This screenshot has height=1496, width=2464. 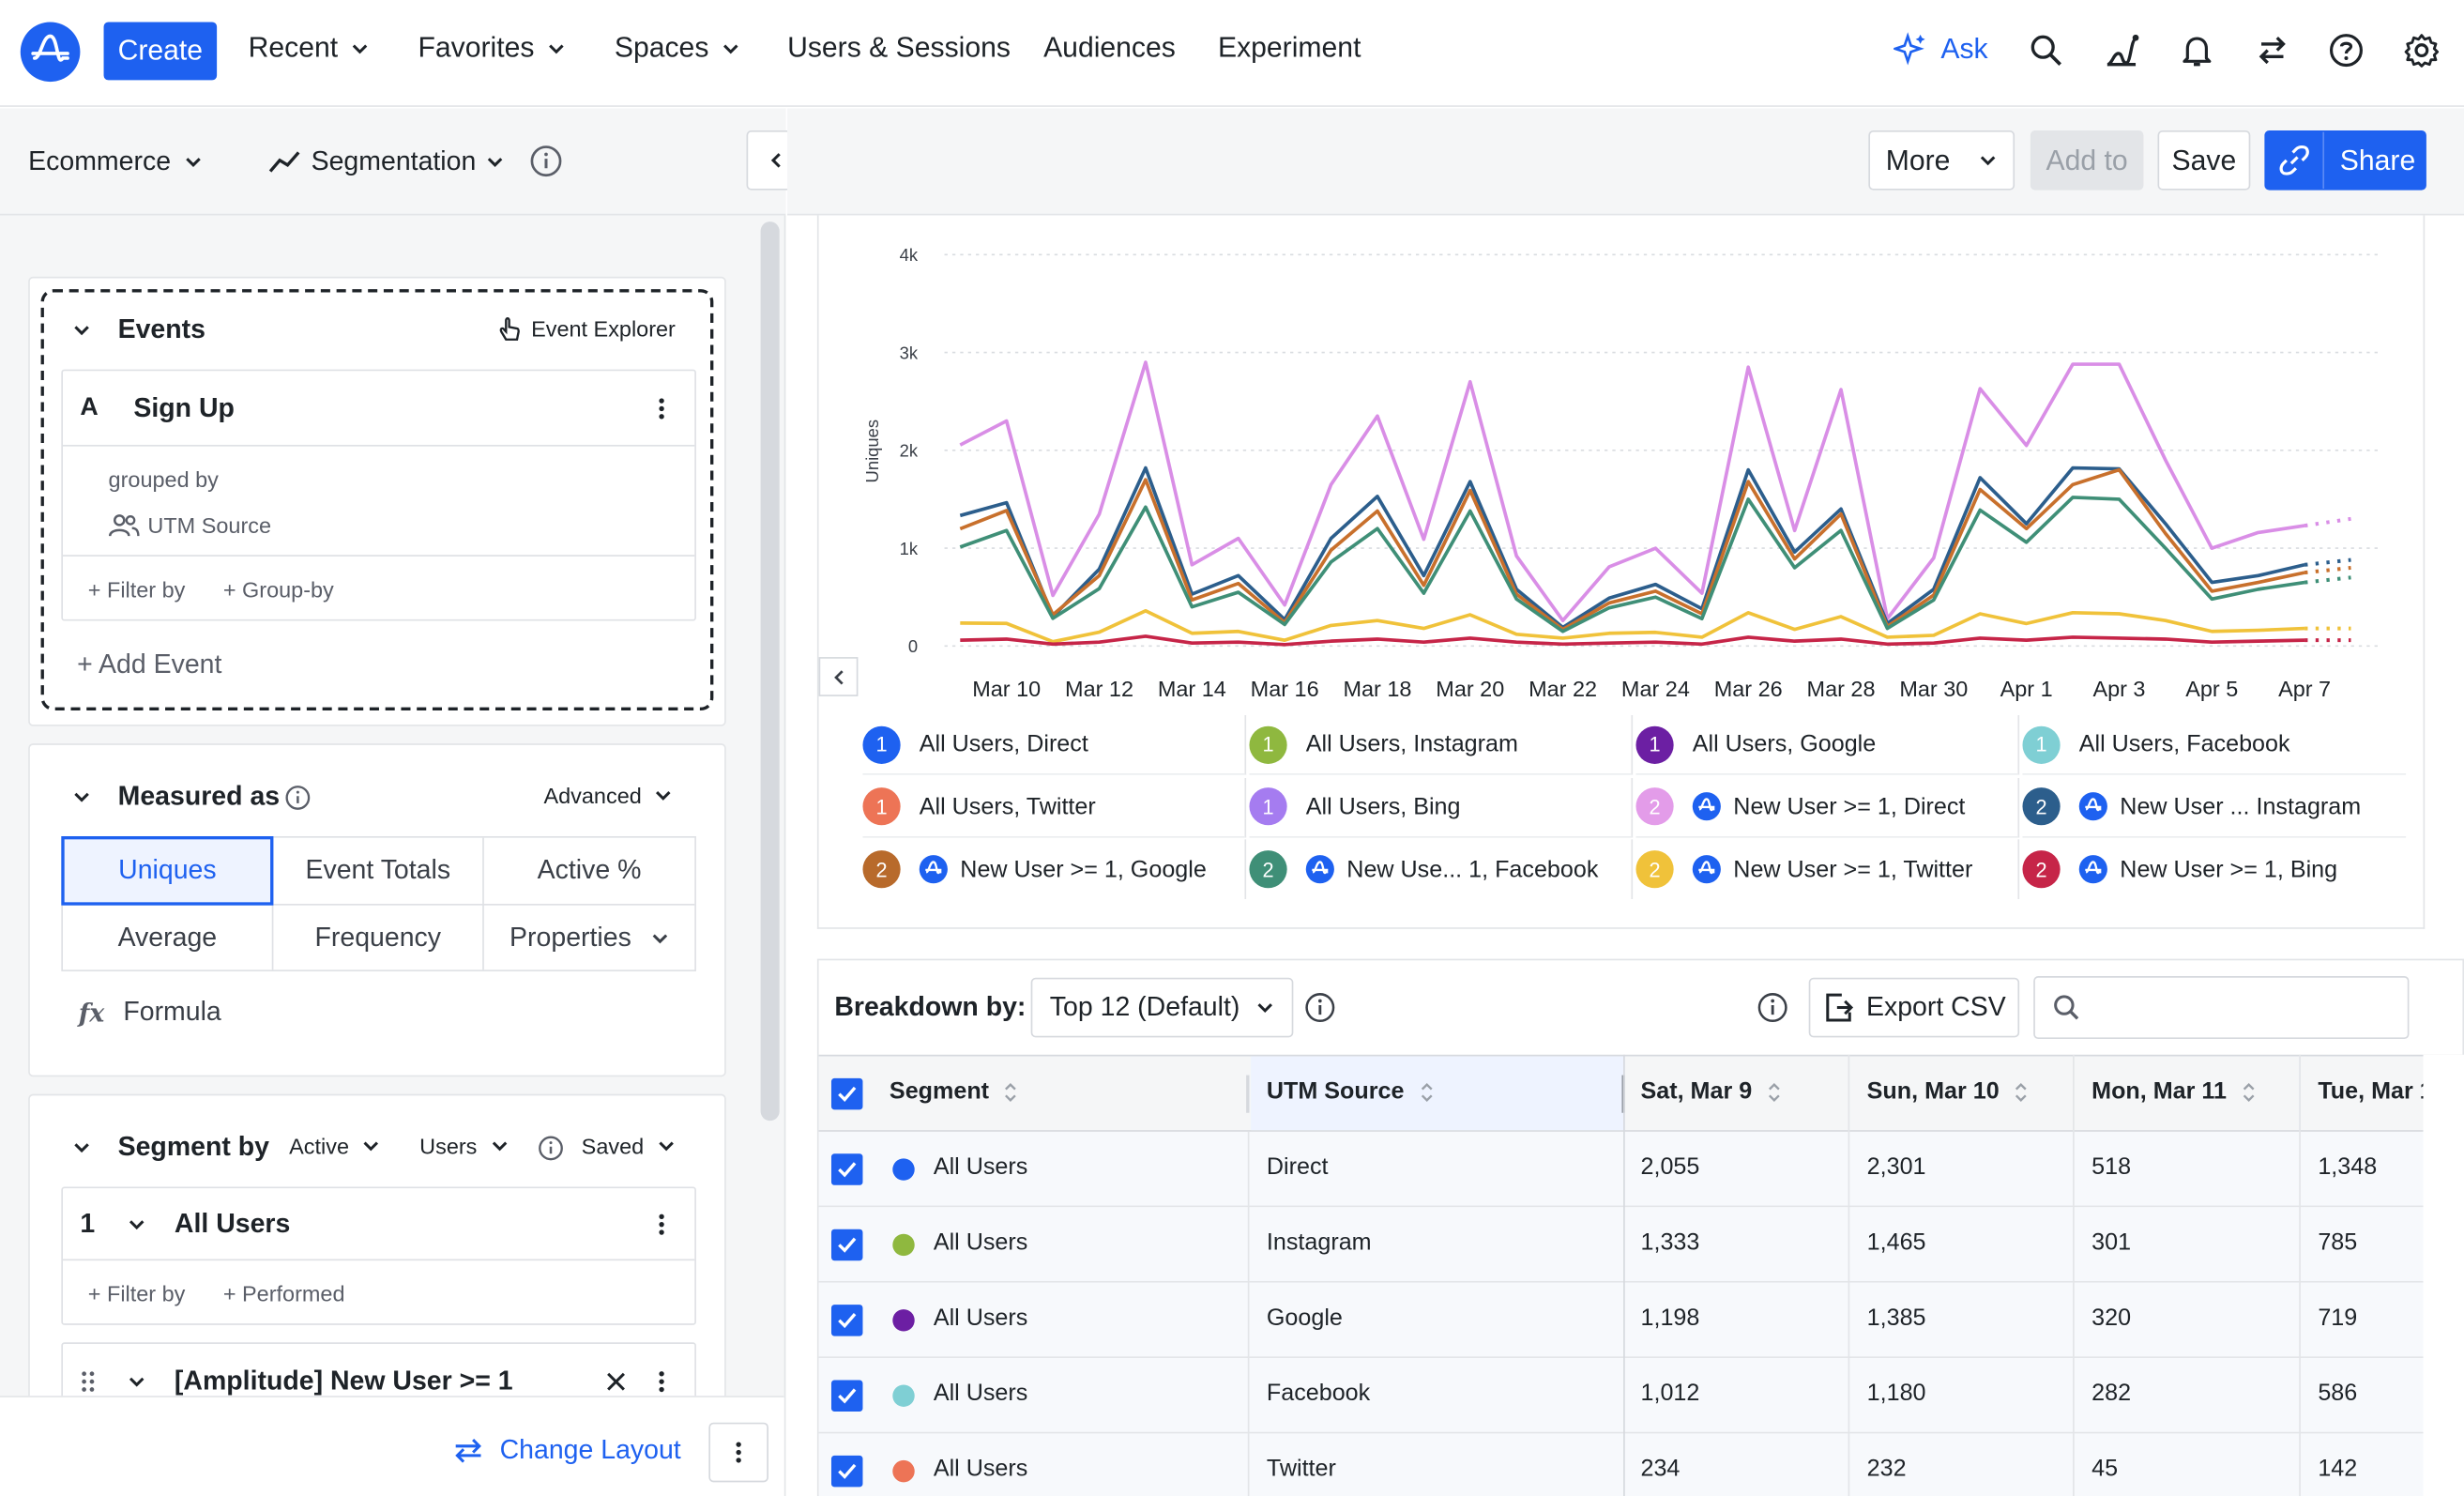 What do you see at coordinates (1641, 1169) in the screenshot?
I see `table-row: All Users Direct 2,055 2,301 518 1,348` at bounding box center [1641, 1169].